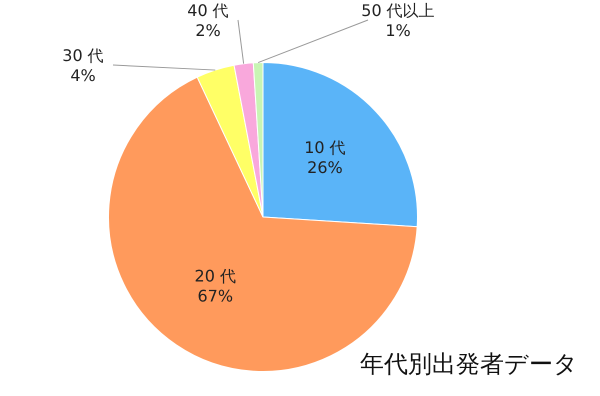  Describe the element at coordinates (469, 364) in the screenshot. I see `text: 年代別出発者データ` at that location.